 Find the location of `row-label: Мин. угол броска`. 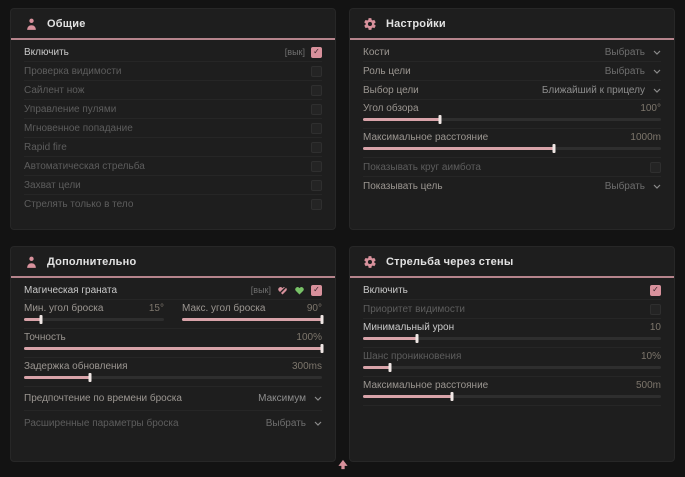

row-label: Мин. угол броска is located at coordinates (64, 308).